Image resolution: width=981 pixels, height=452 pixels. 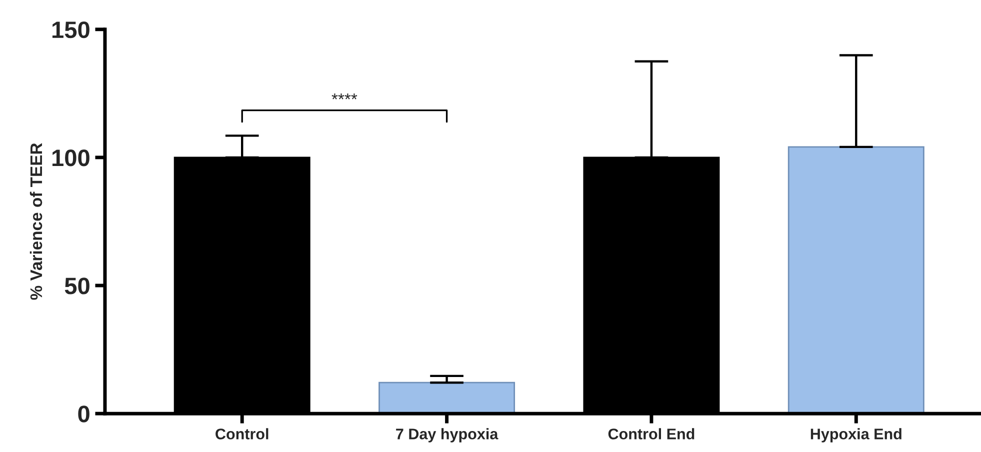 I want to click on y-tick-label: 50, so click(x=77, y=286).